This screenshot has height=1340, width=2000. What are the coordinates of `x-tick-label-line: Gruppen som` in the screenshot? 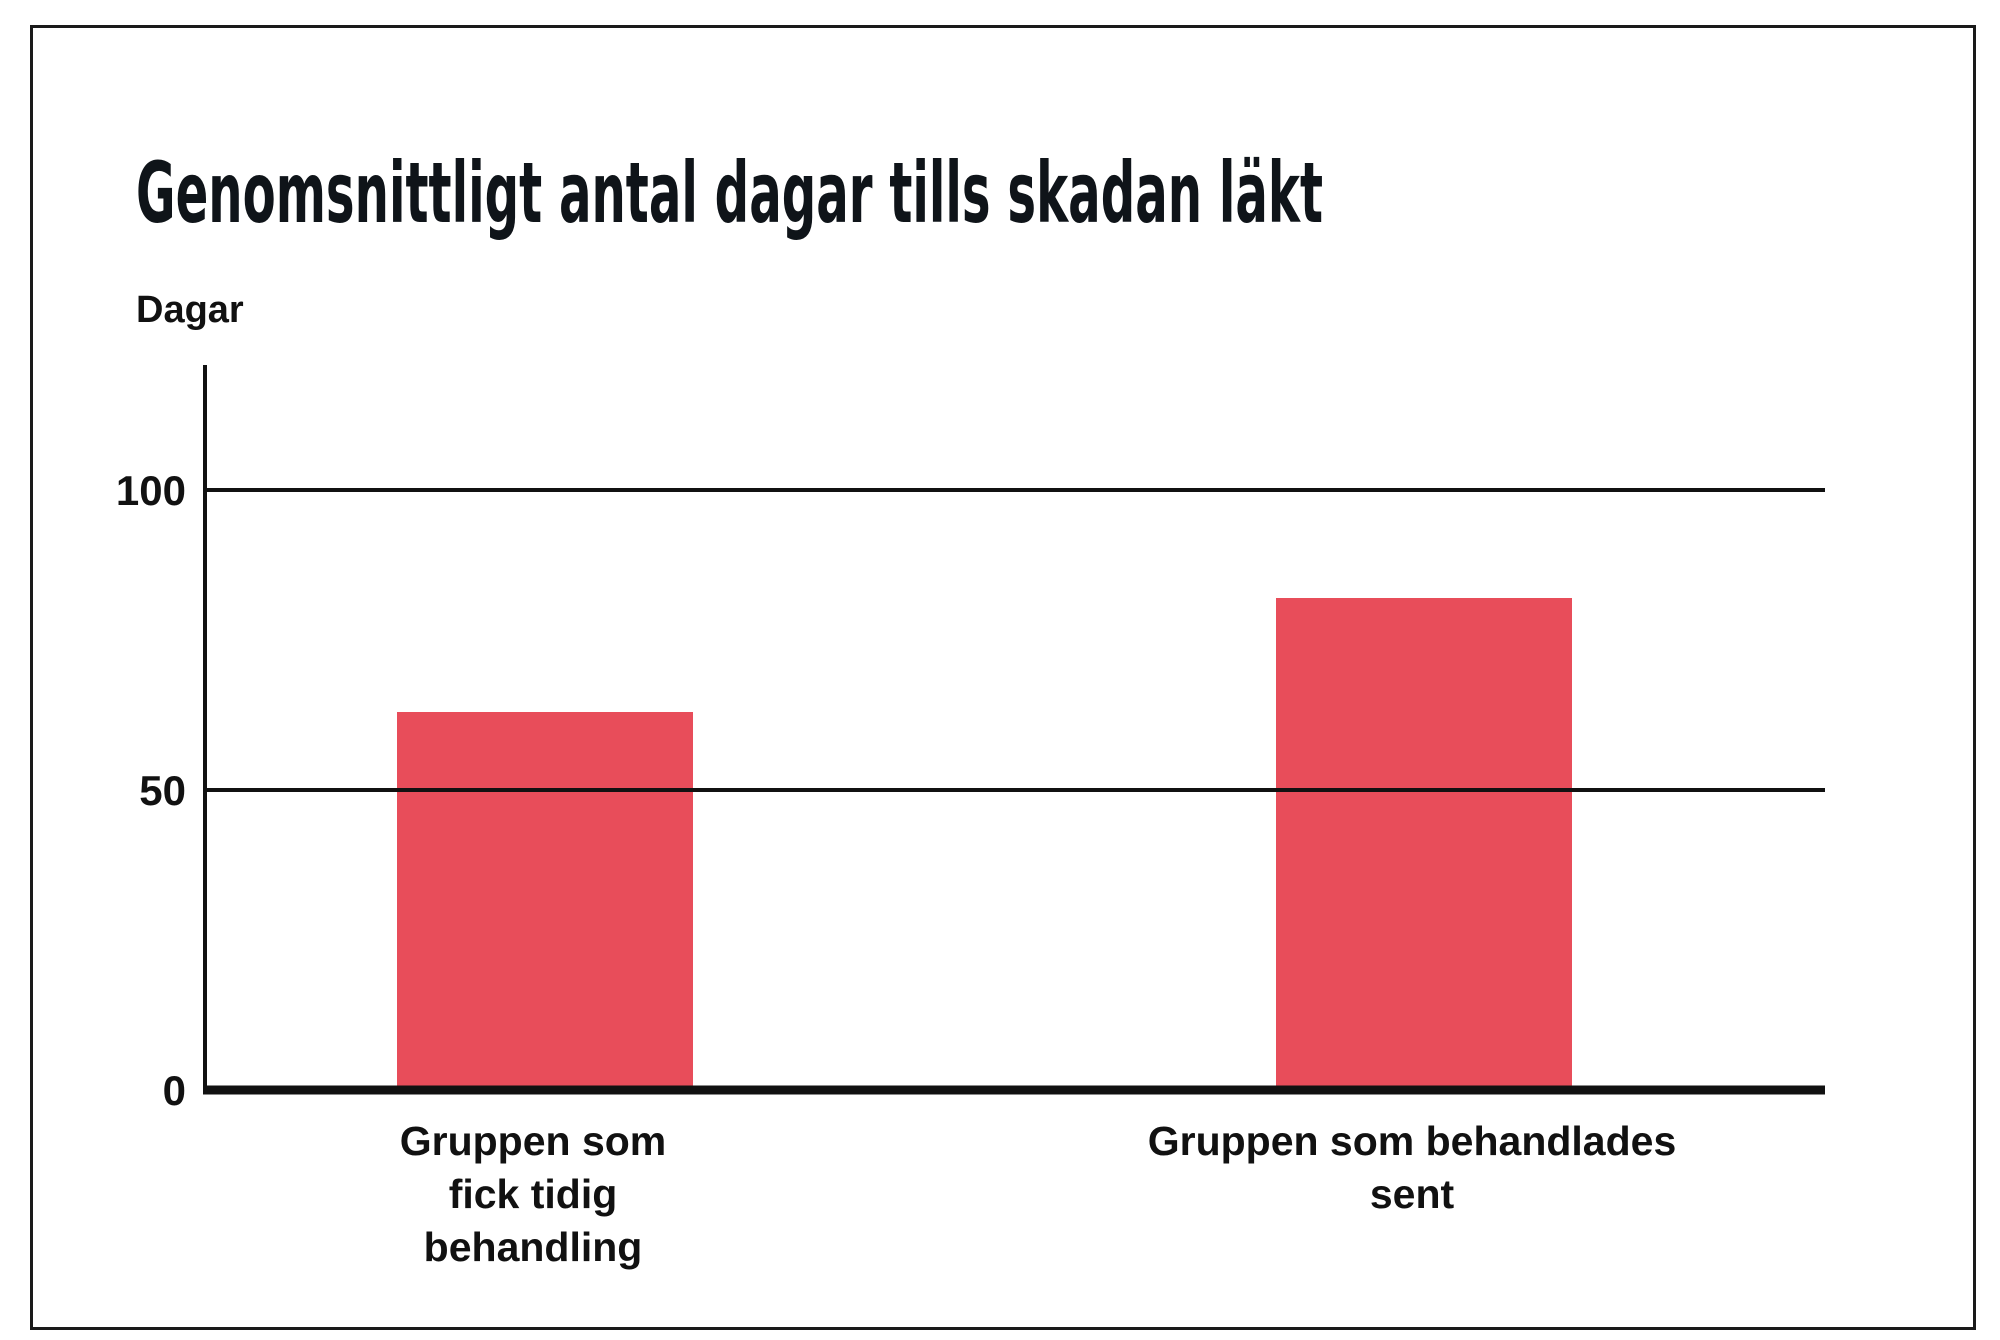 It's located at (533, 1141).